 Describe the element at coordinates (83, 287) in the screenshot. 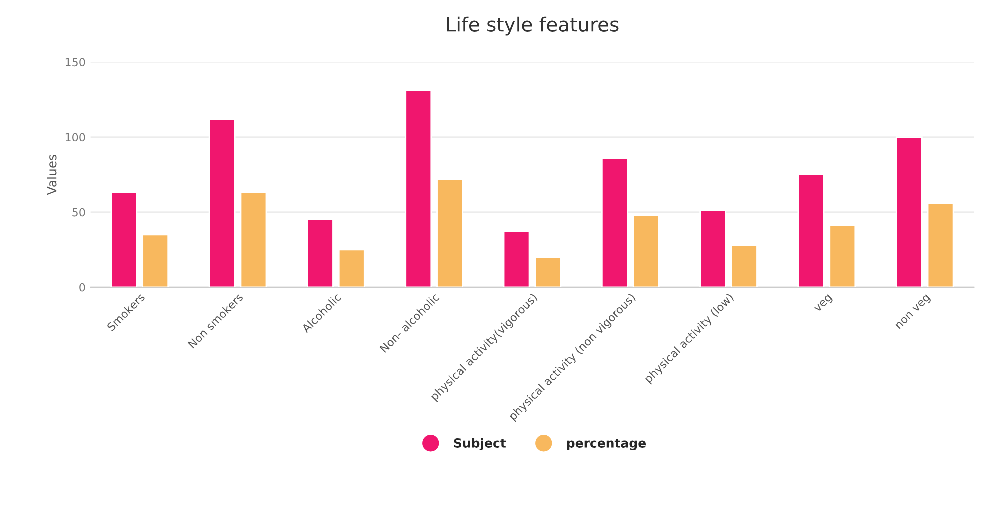

I see `y-tick-label: 0` at that location.